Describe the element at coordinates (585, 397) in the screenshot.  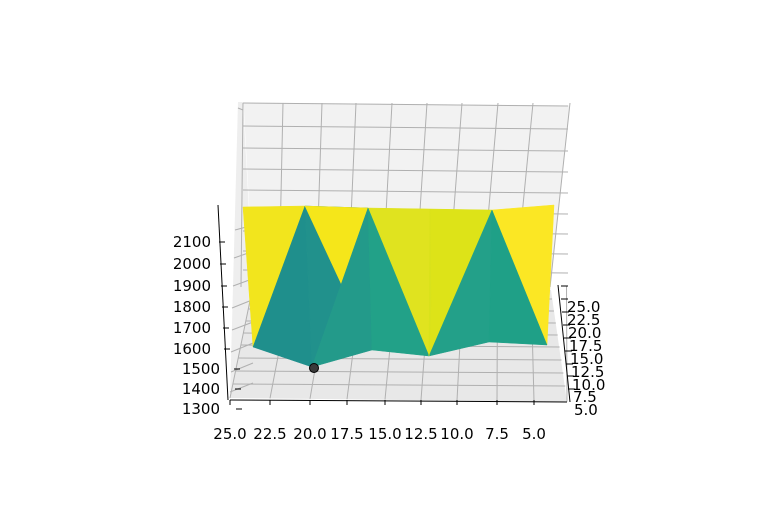
I see `y-tick-label: 7.5` at that location.